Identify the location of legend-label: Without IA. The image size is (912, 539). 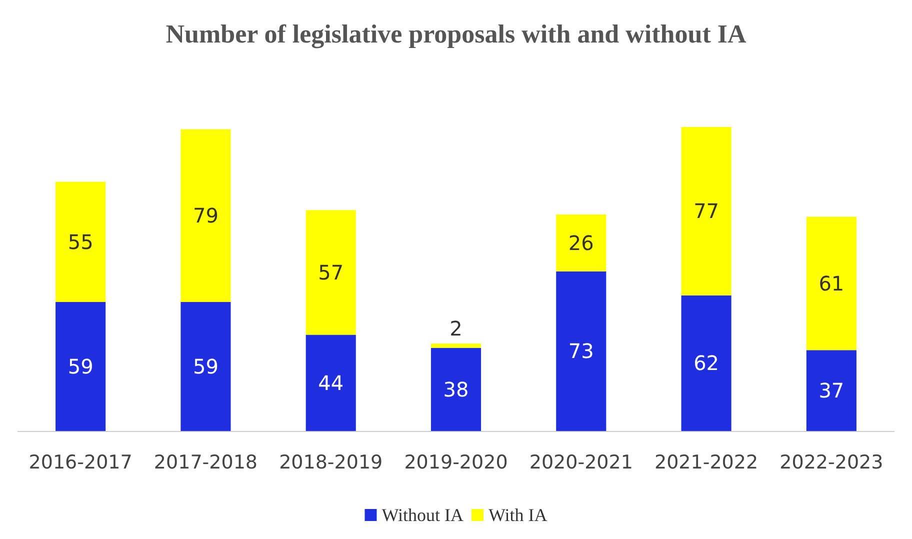
(423, 515).